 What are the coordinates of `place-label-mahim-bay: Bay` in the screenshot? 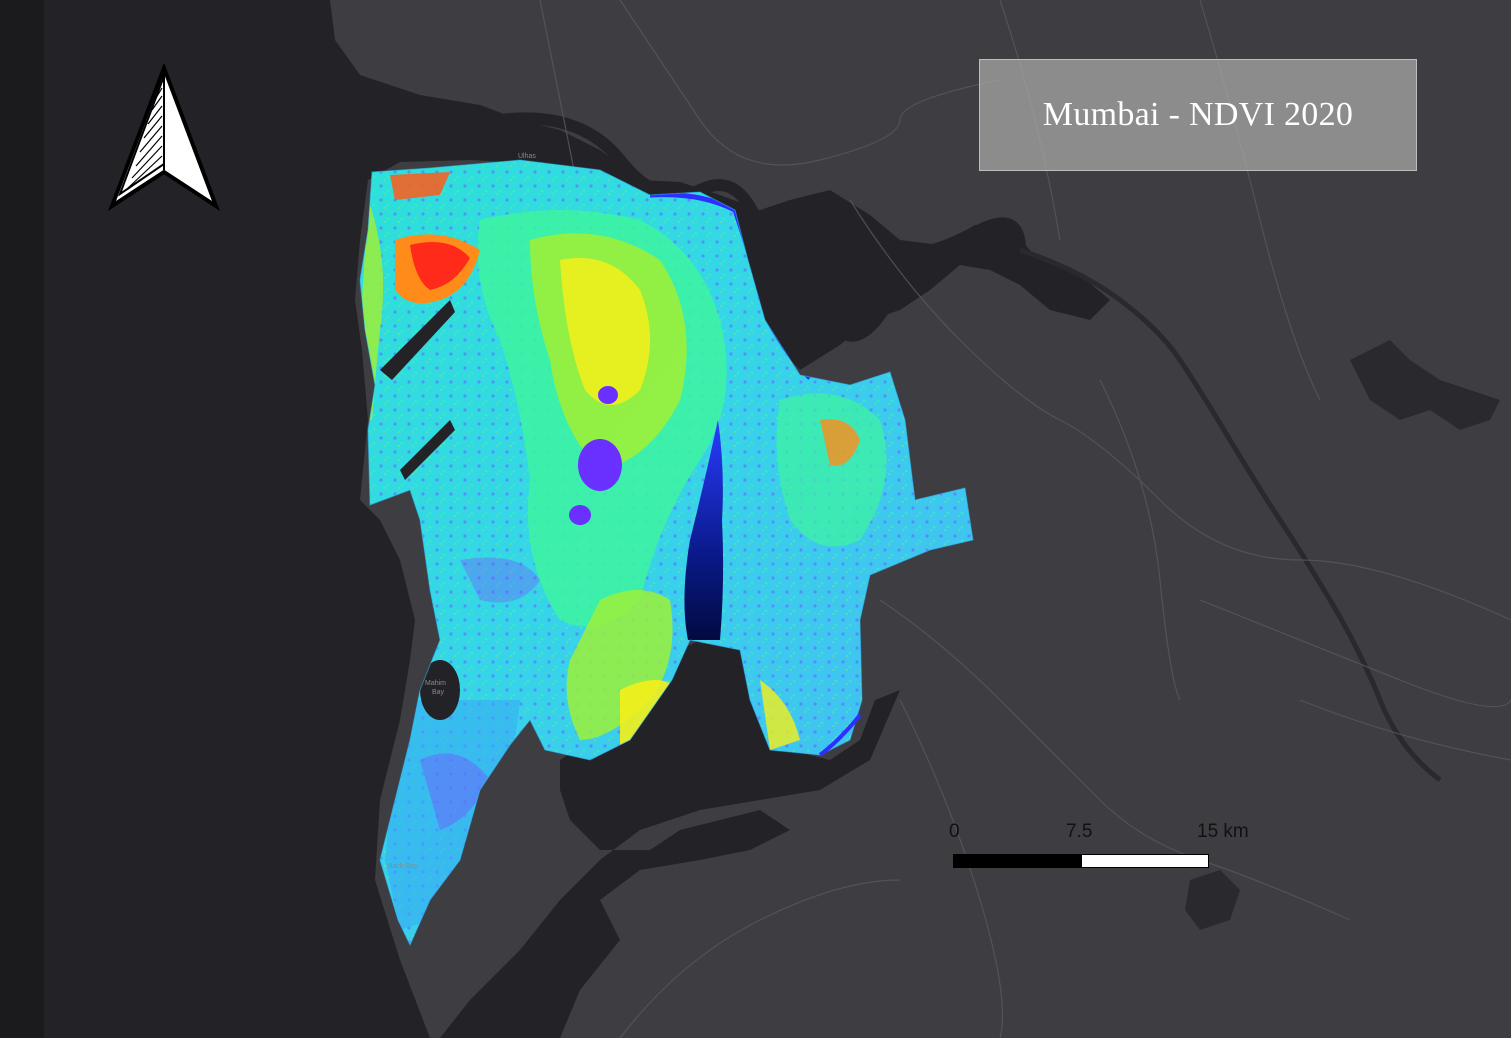 It's located at (438, 692).